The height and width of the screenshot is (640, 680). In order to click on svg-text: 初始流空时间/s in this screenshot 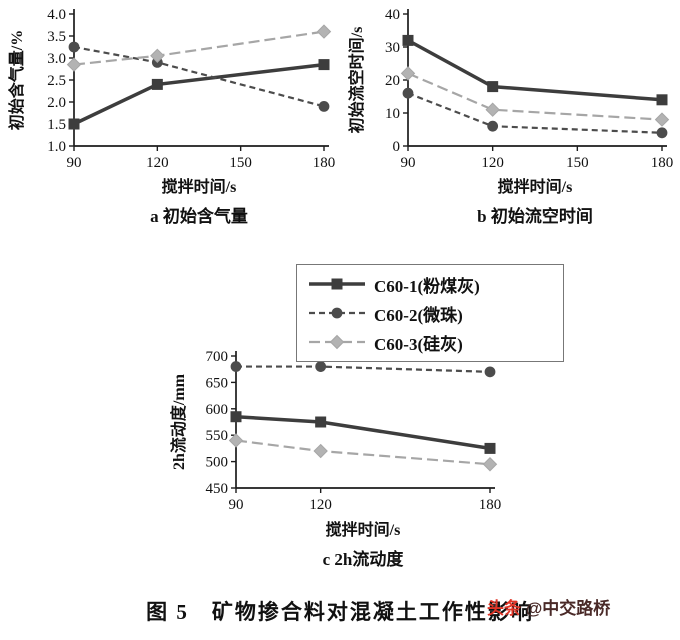, I will do `click(356, 80)`.